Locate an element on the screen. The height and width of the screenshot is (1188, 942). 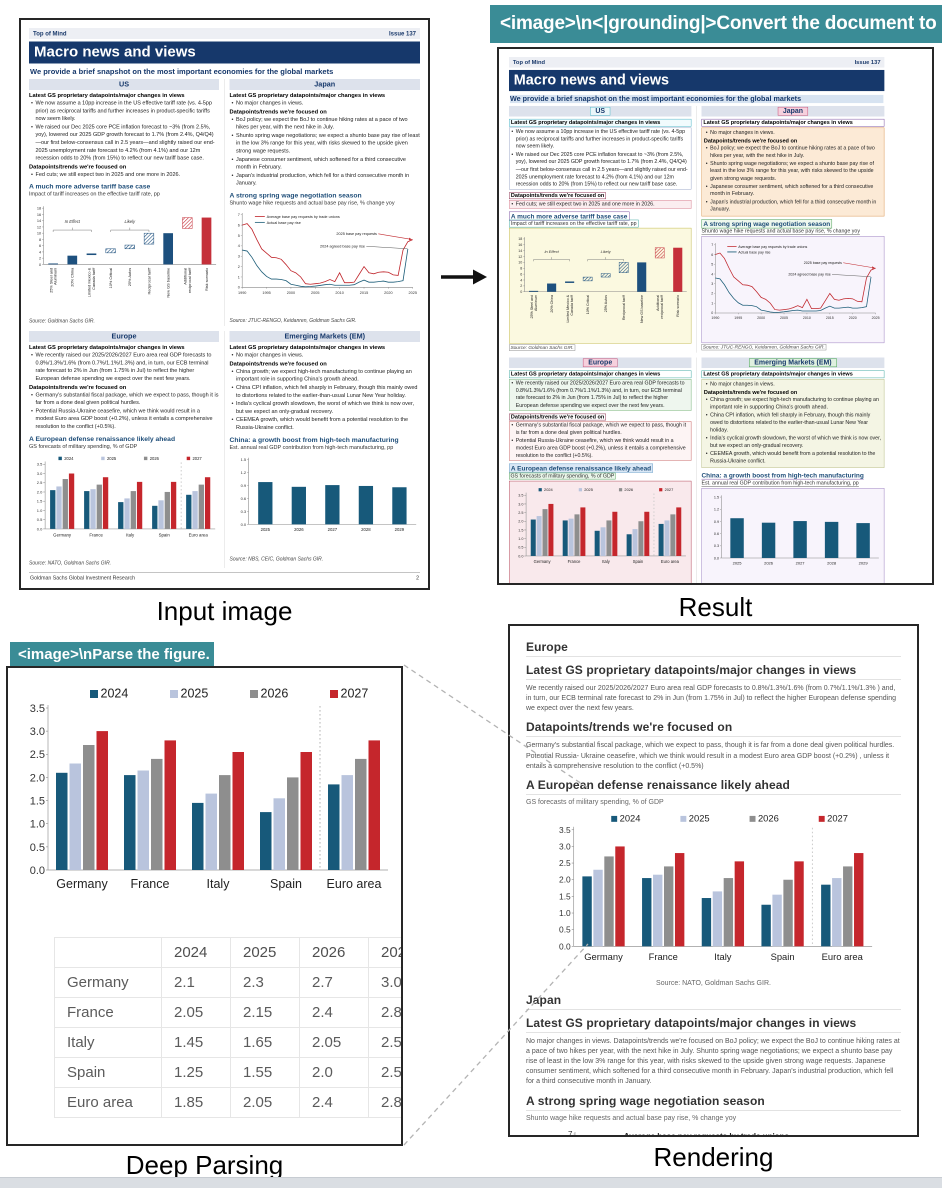
caption-deep-parsing: Deep Parsing is located at coordinates (204, 1165).